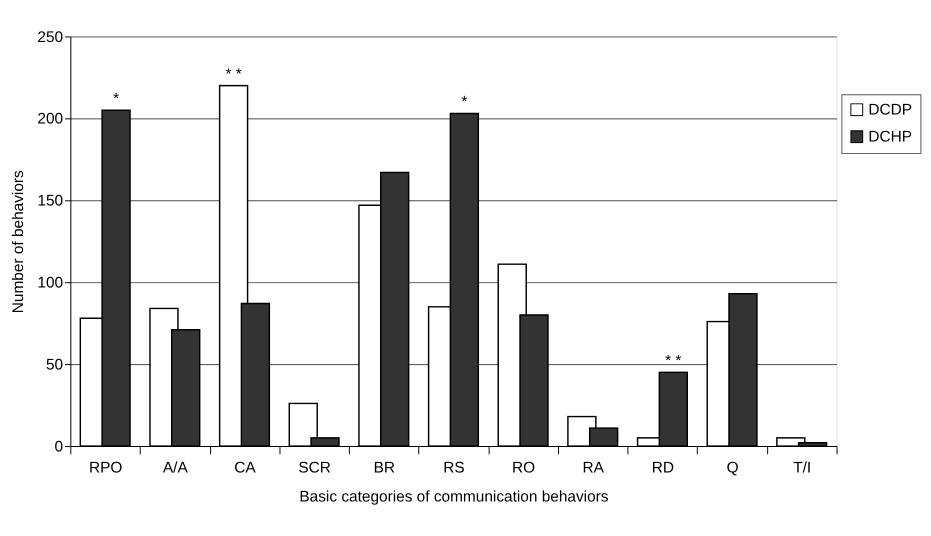  I want to click on x-tick-label: T/I, so click(802, 468).